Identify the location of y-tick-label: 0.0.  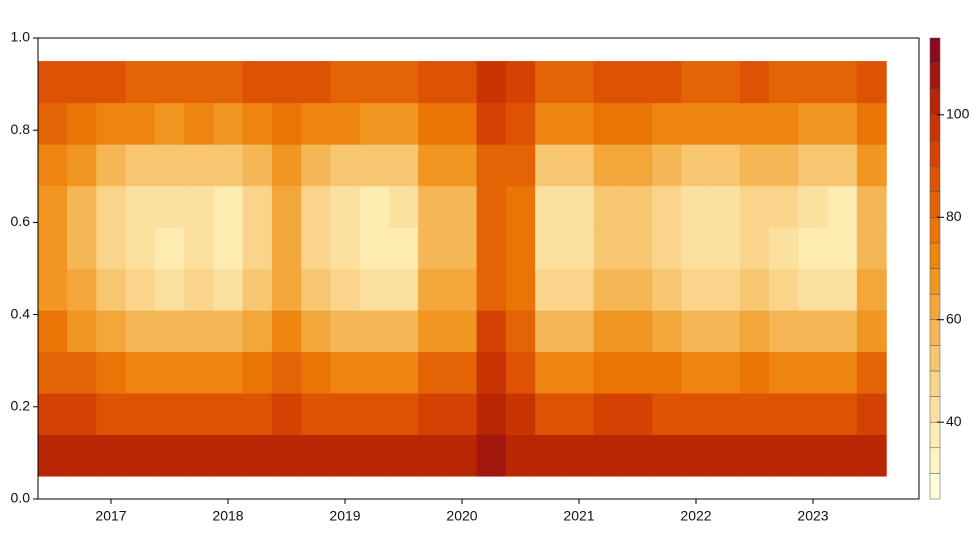
(21, 498).